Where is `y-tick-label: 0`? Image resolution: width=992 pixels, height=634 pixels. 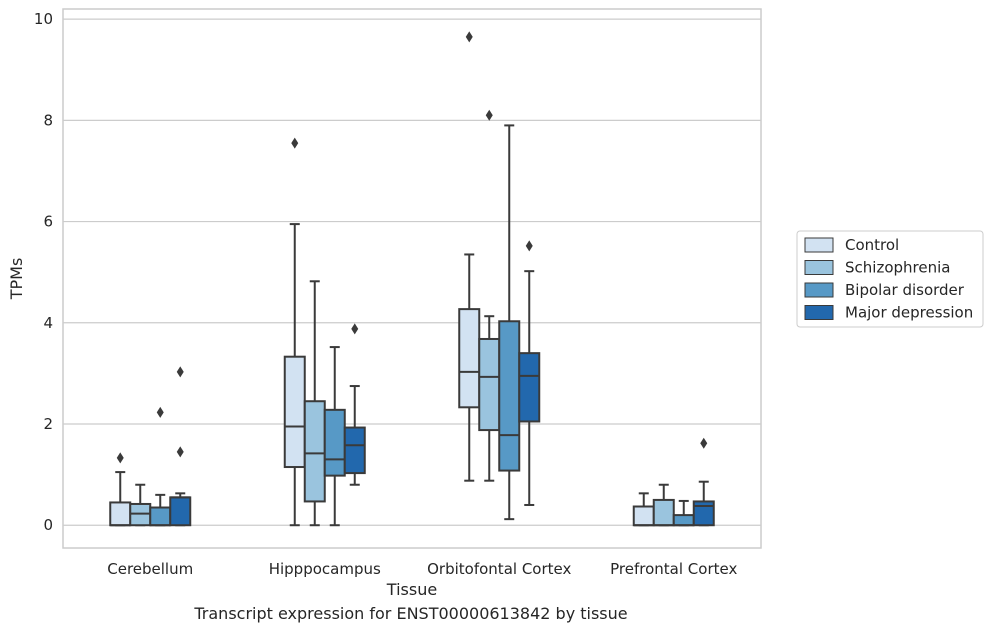
y-tick-label: 0 is located at coordinates (48, 525).